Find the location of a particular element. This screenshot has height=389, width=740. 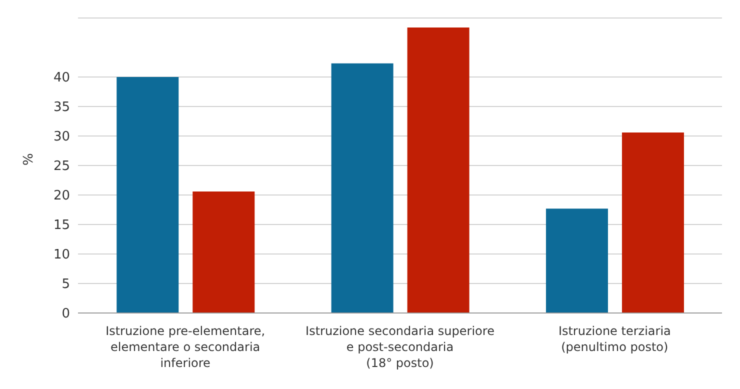

y-tick-label: 40 is located at coordinates (61, 78).